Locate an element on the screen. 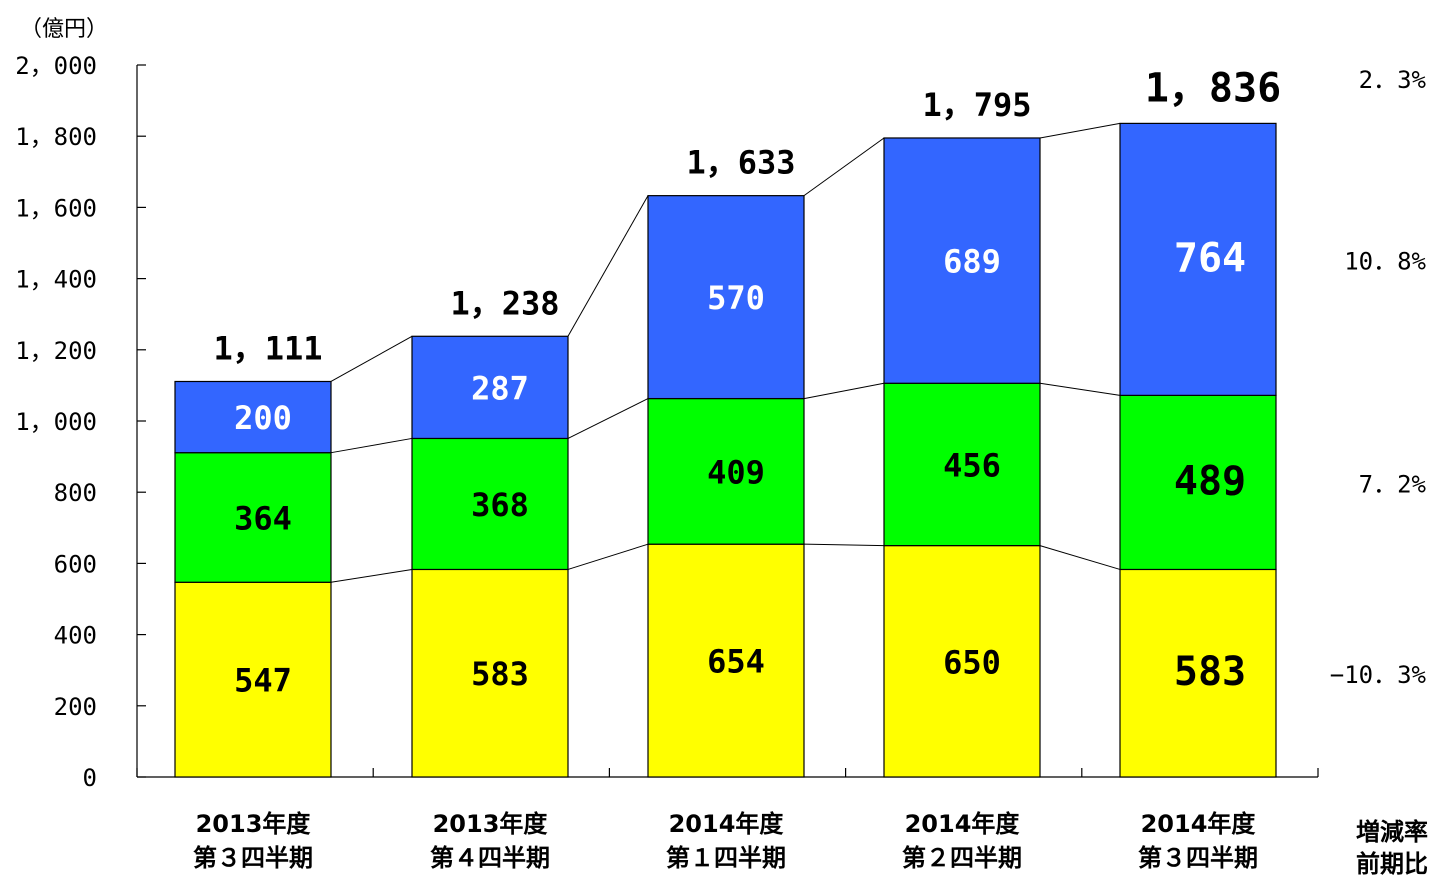 The width and height of the screenshot is (1441, 875). total-label: 1，836 is located at coordinates (1213, 88).